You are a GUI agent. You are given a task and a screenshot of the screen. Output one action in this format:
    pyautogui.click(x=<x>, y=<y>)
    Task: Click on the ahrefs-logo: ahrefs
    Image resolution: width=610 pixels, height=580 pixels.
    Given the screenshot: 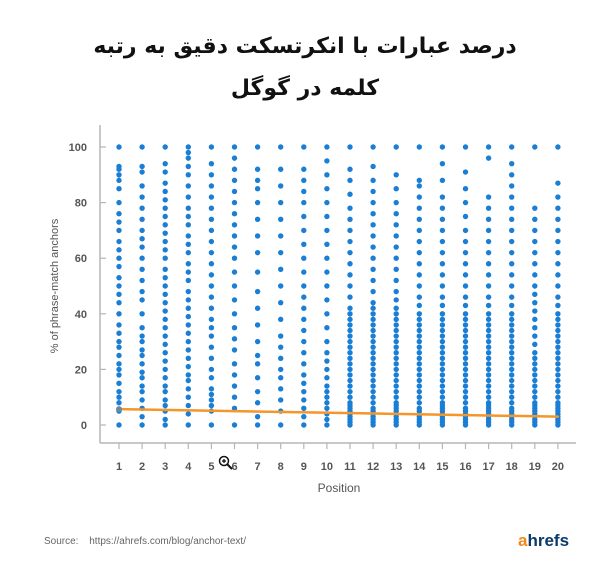 What is the action you would take?
    pyautogui.click(x=543, y=541)
    